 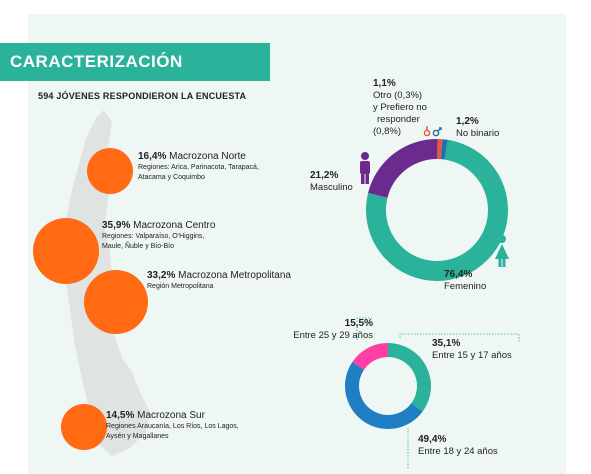 What do you see at coordinates (437, 132) in the screenshot?
I see `no-binario-symbol-icon` at bounding box center [437, 132].